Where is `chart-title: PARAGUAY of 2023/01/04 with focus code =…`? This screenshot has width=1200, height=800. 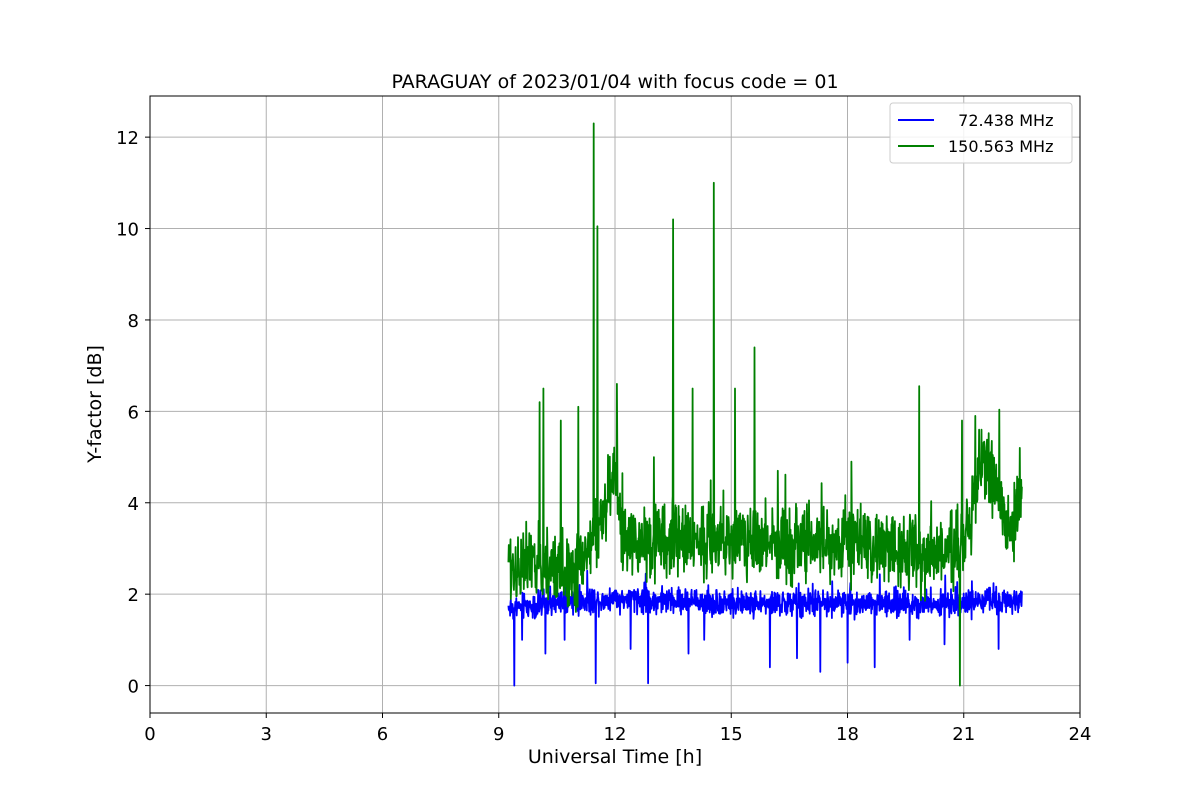 chart-title: PARAGUAY of 2023/01/04 with focus code =… is located at coordinates (614, 82).